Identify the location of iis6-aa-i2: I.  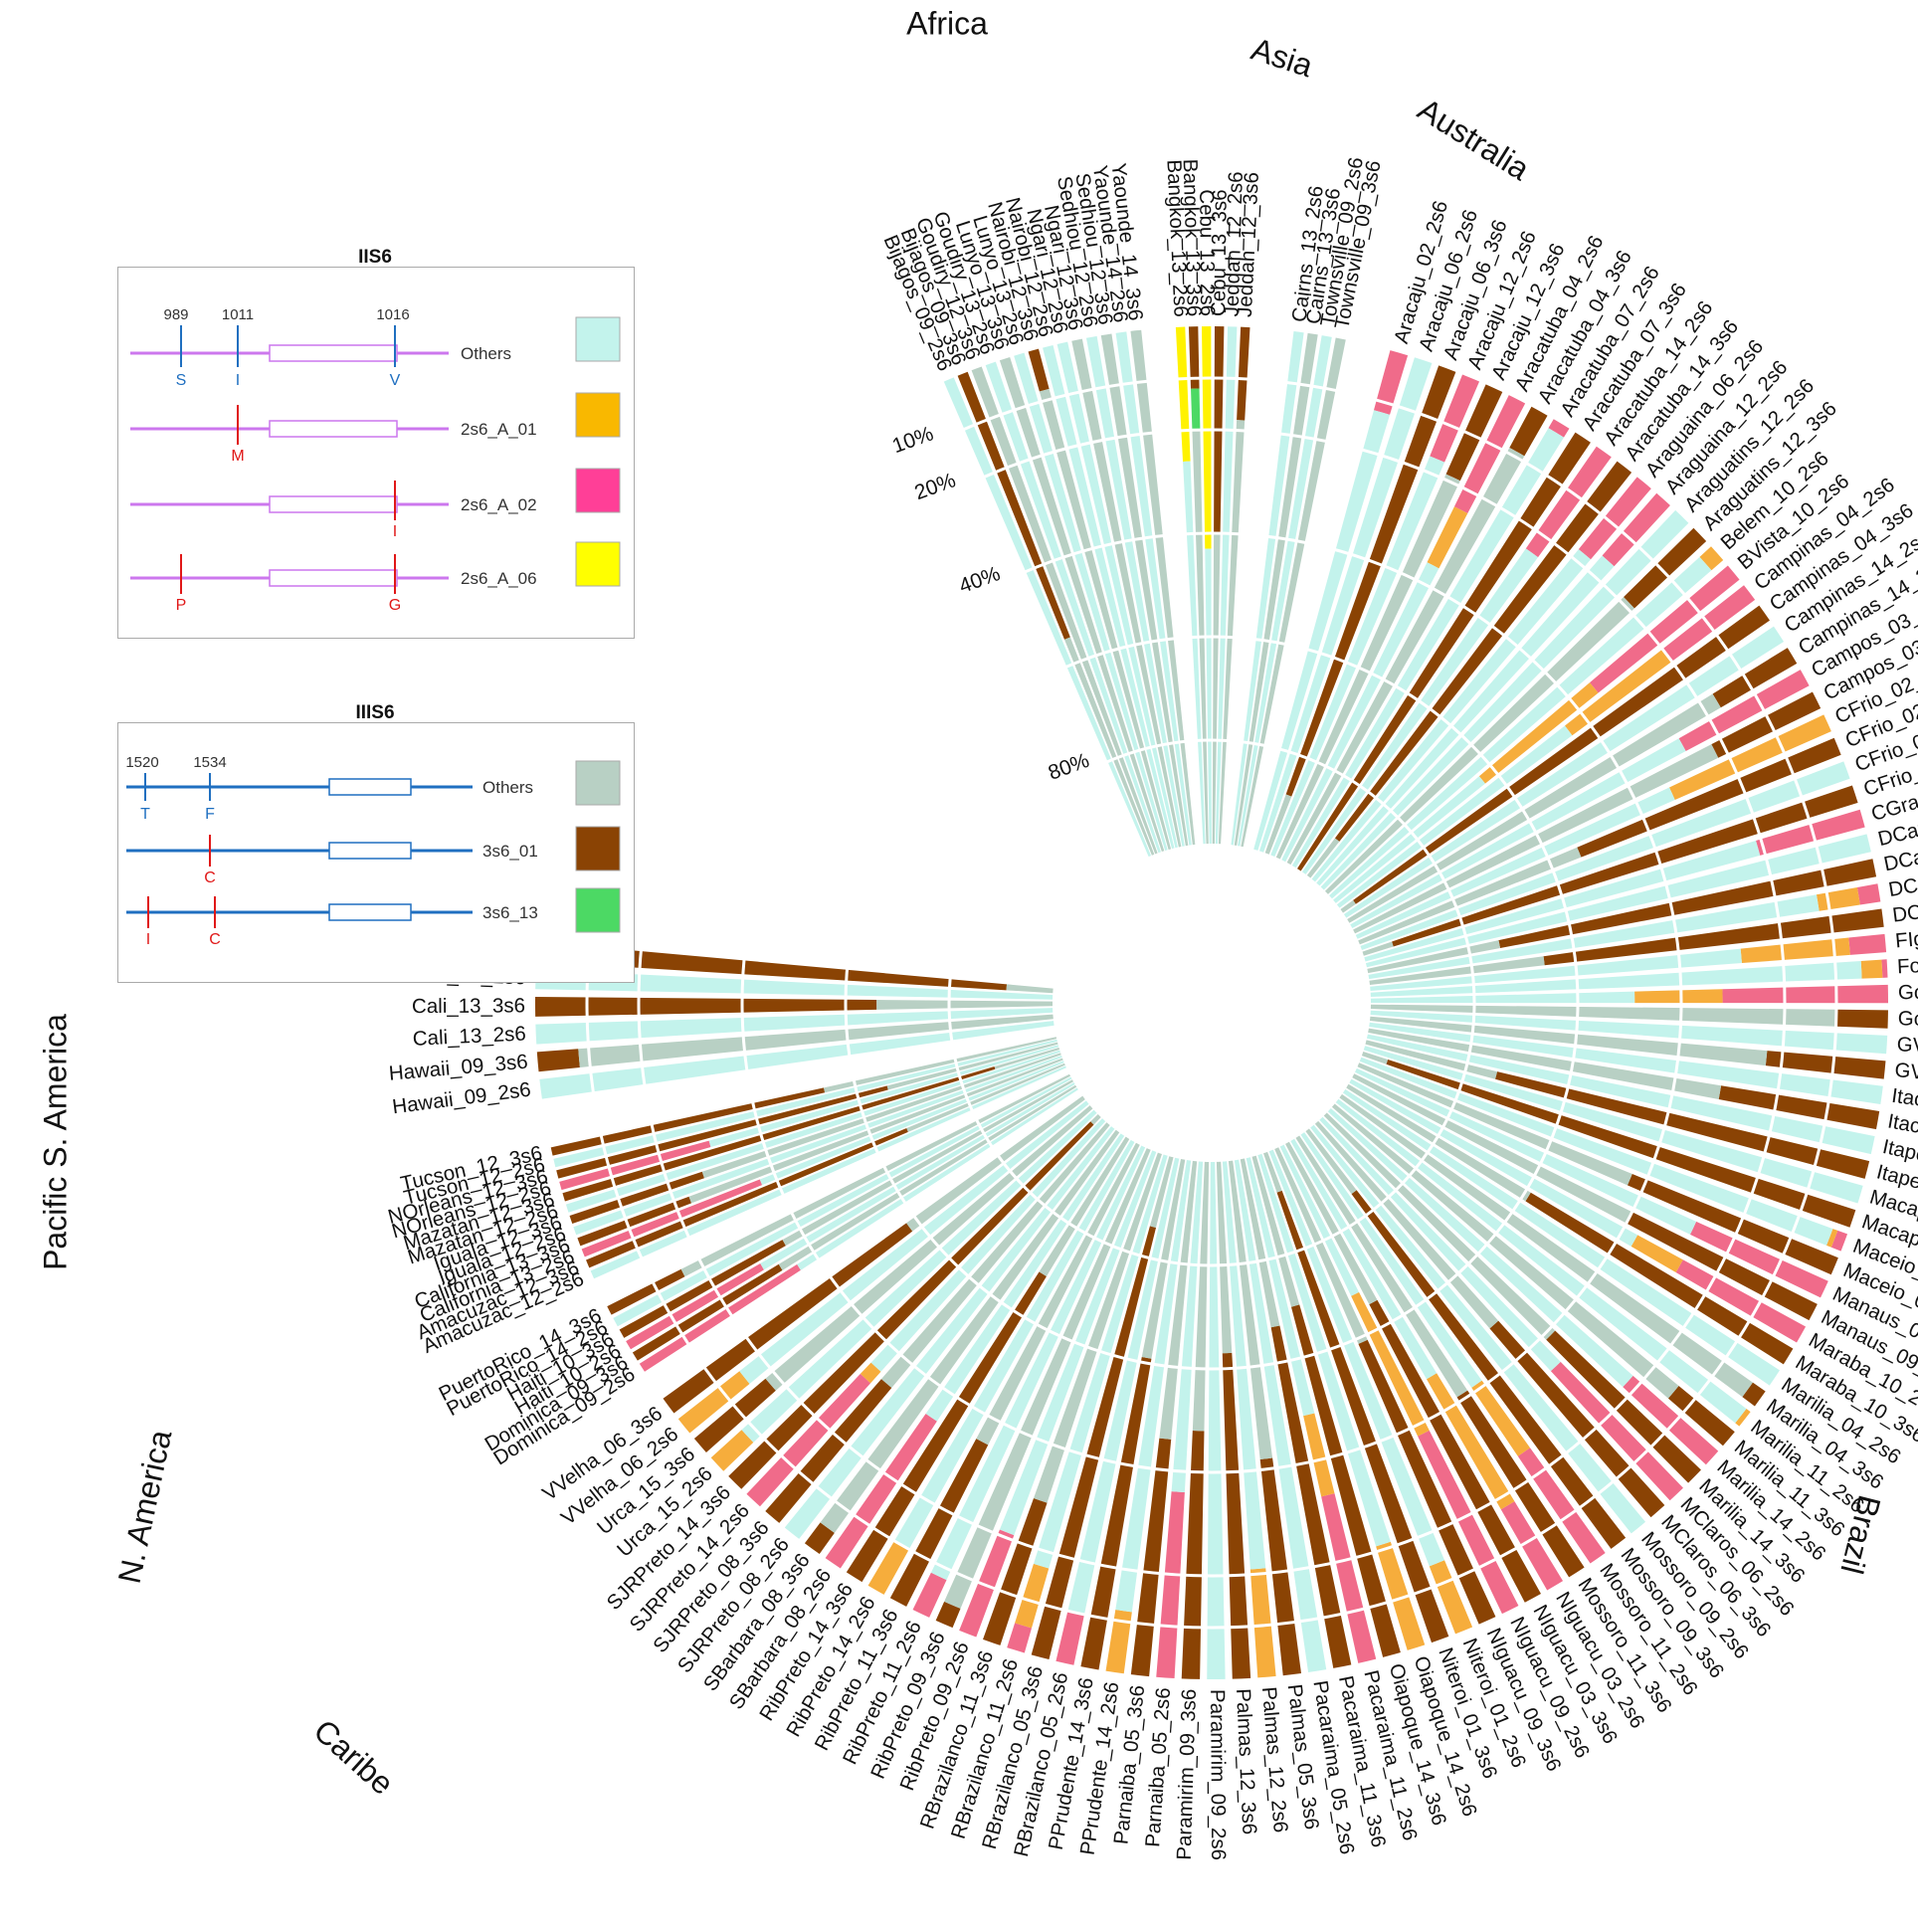
(395, 531).